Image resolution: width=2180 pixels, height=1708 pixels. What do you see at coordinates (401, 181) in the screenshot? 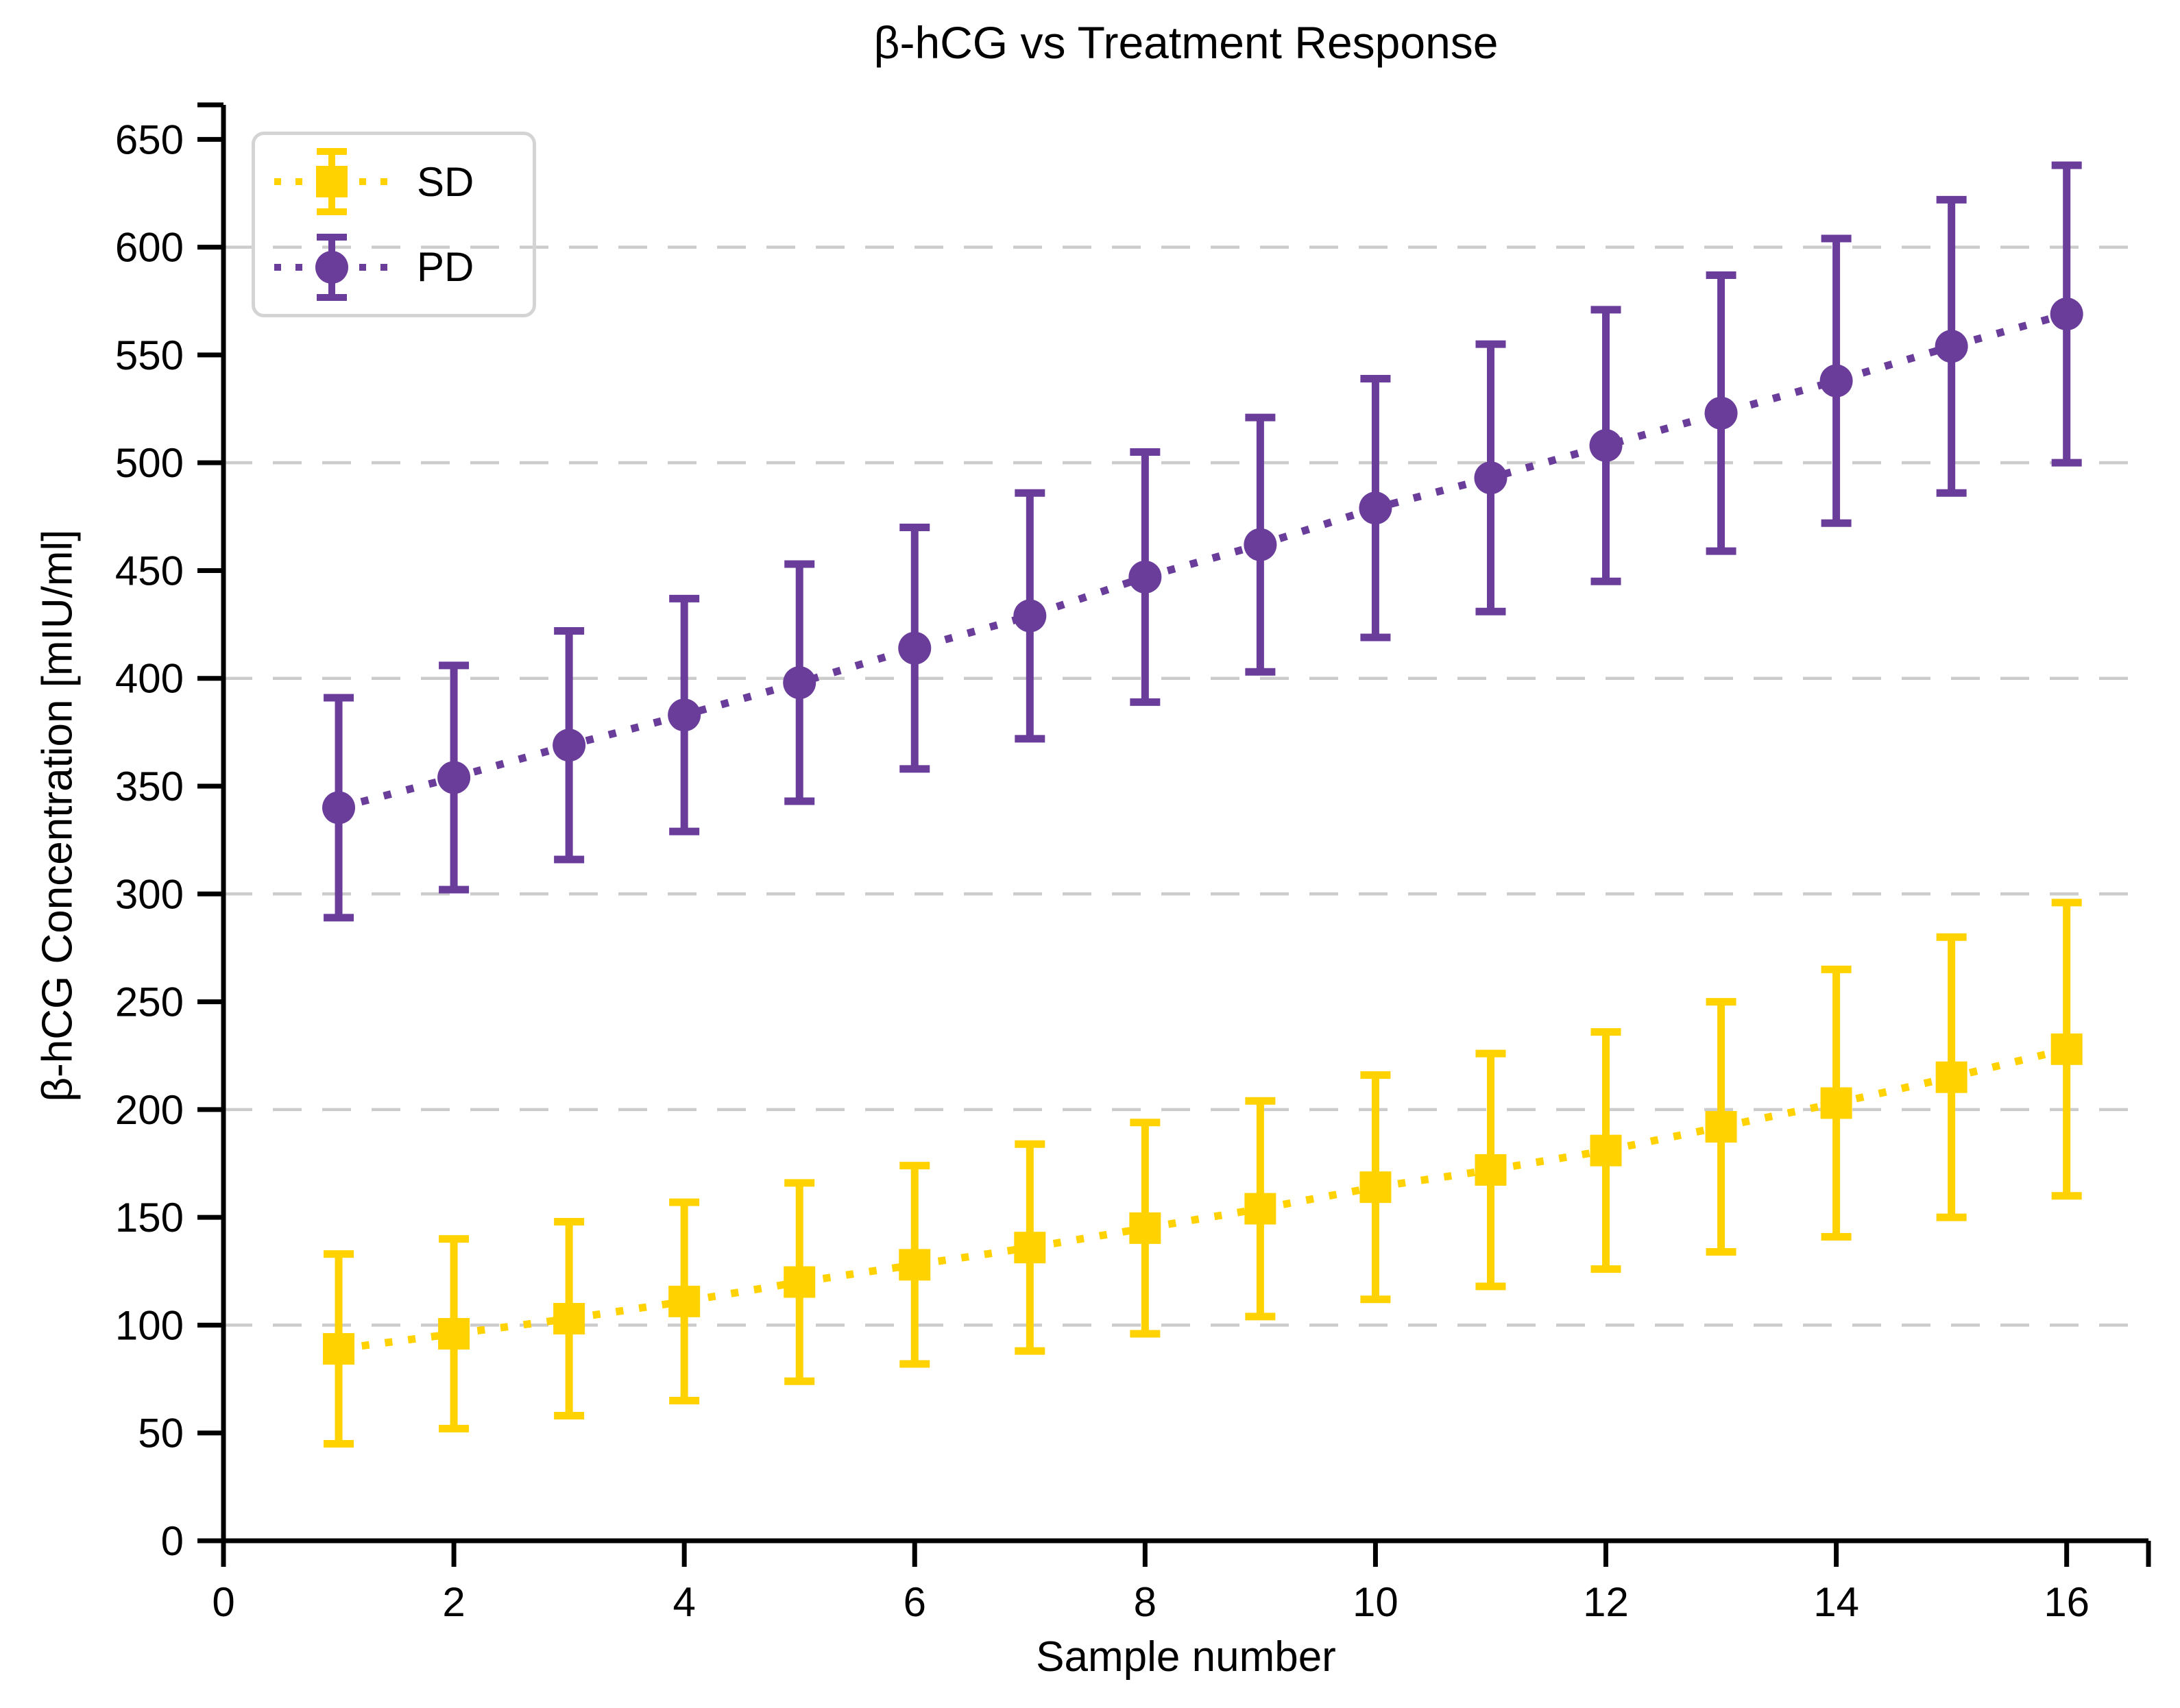
I see `legend-entry-sd: SD` at bounding box center [401, 181].